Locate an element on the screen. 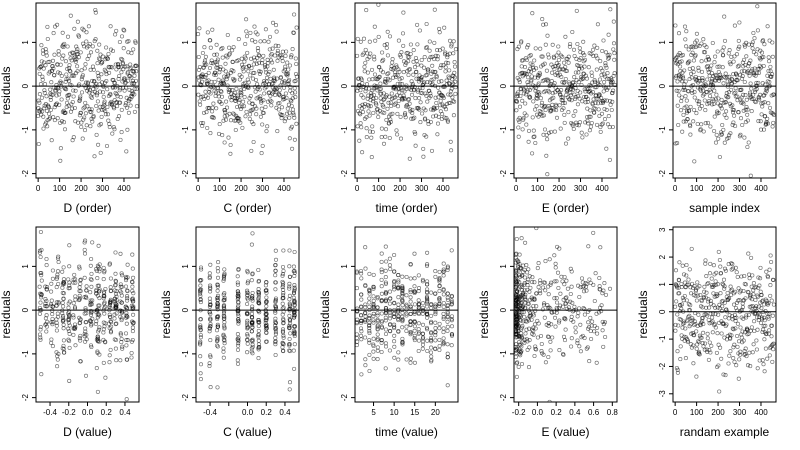 This screenshot has height=450, width=800. plot-frame is located at coordinates (406, 314).